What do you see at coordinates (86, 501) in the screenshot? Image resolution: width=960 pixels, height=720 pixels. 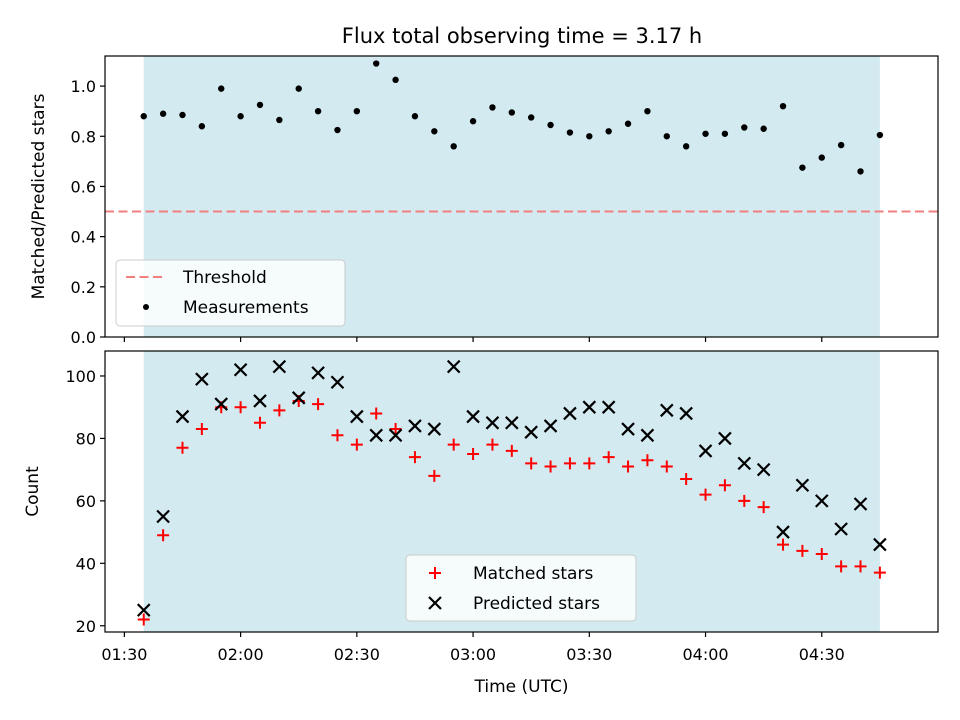 I see `y-tick-label: 60` at bounding box center [86, 501].